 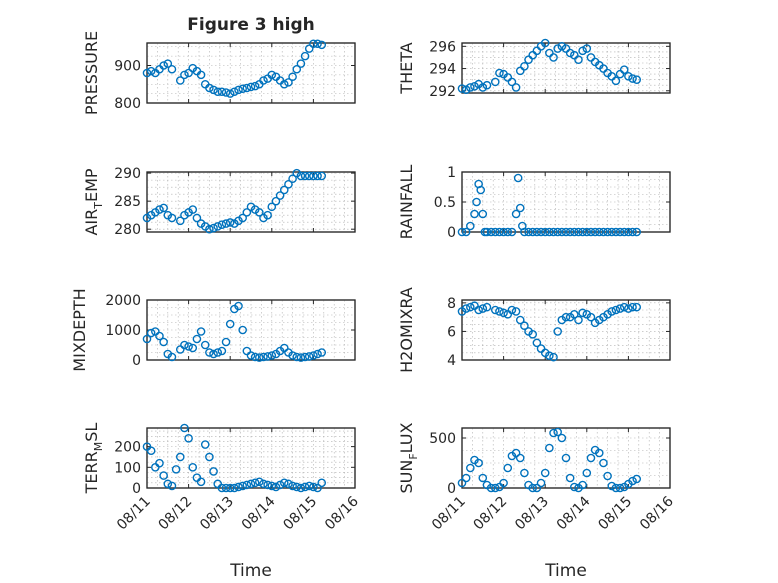 I want to click on terr_msl-series, so click(x=234, y=458).